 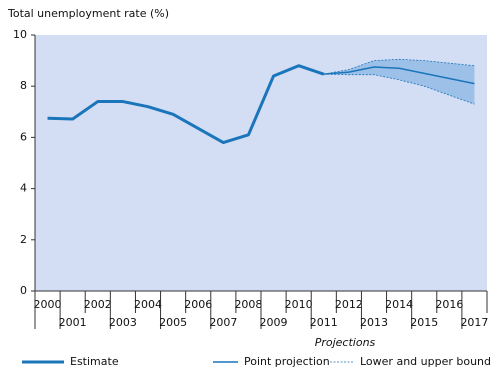 I want to click on x-tick-label: 2013, so click(x=374, y=322).